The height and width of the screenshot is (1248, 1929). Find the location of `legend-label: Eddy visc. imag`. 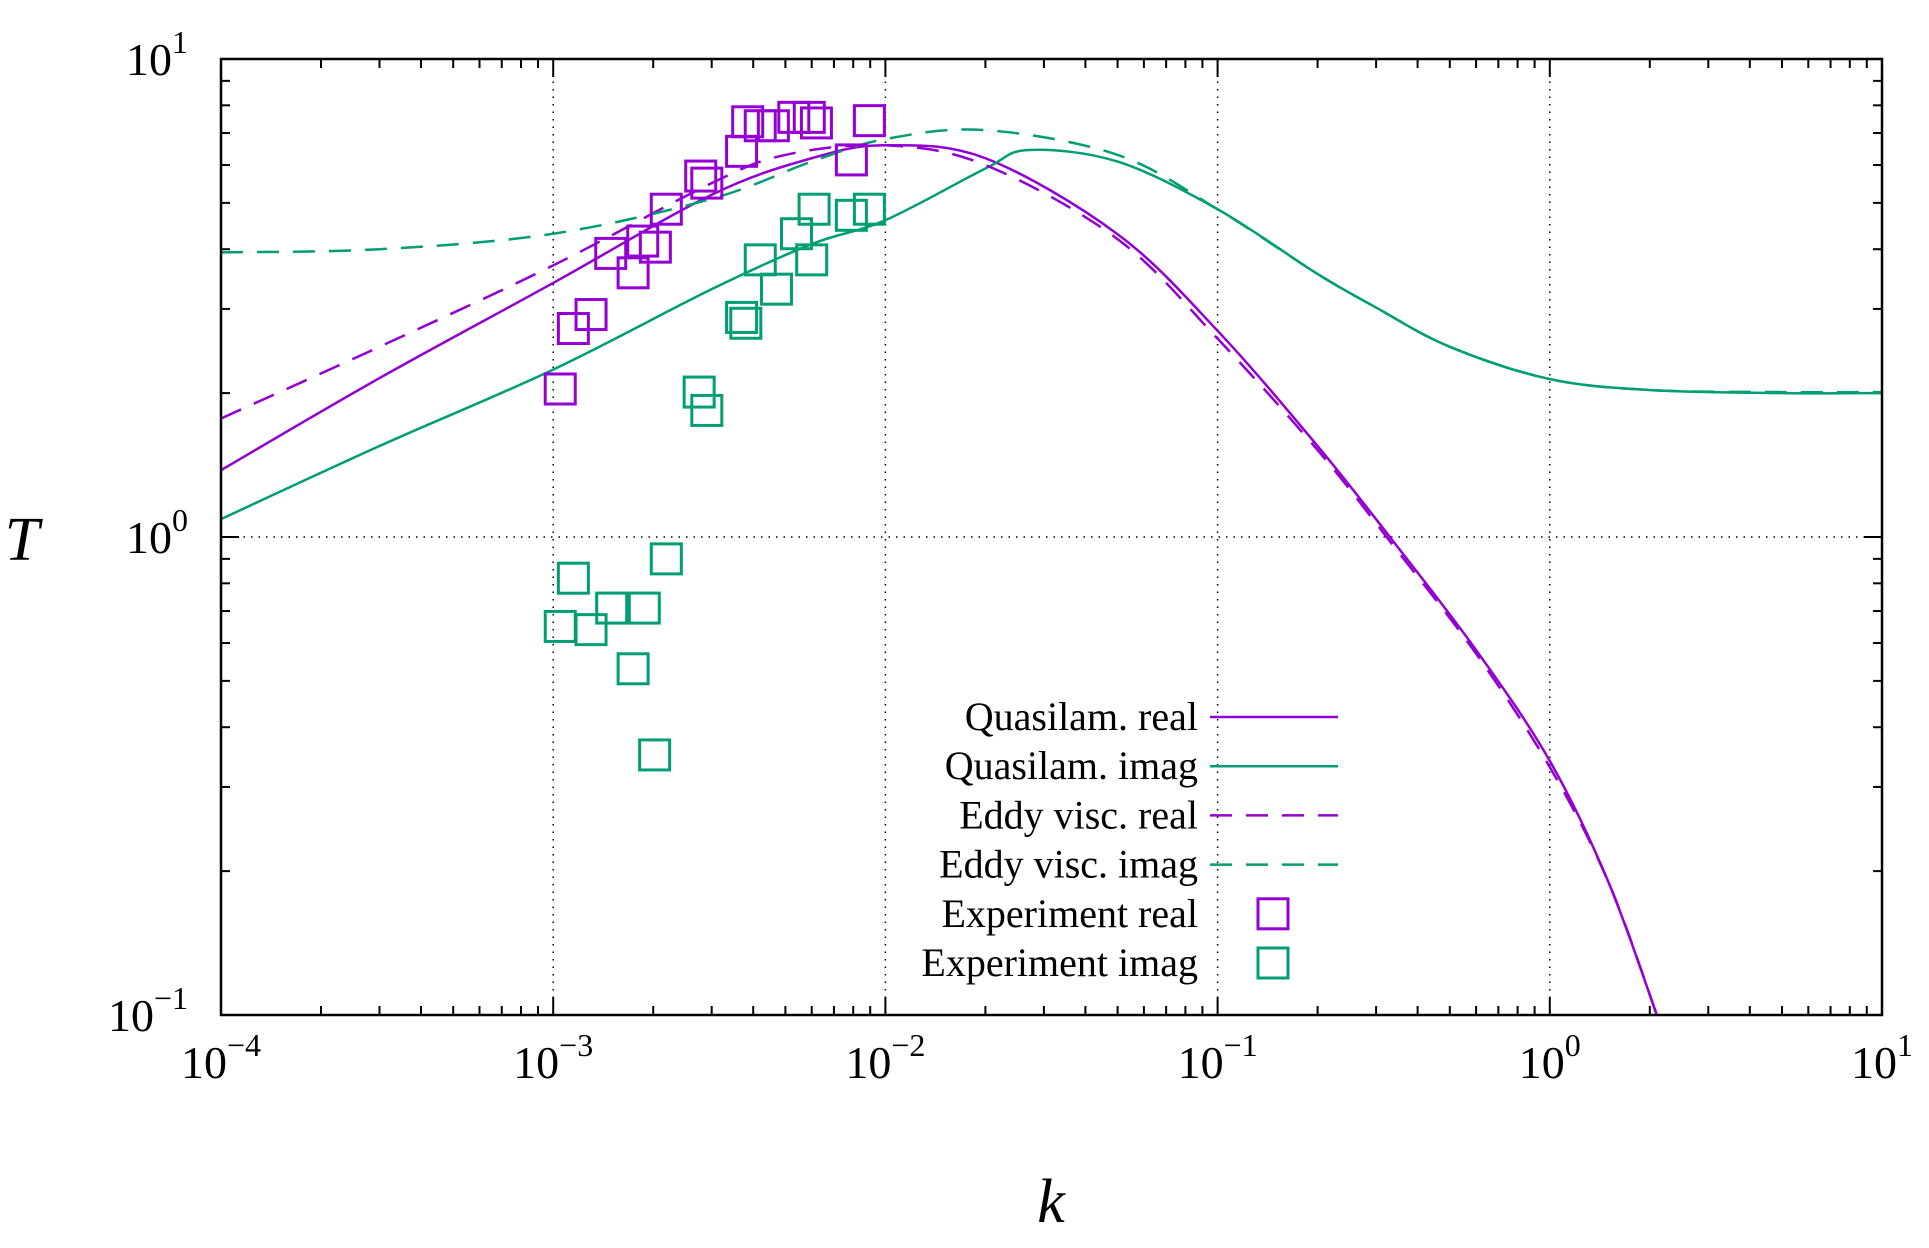

legend-label: Eddy visc. imag is located at coordinates (1068, 864).